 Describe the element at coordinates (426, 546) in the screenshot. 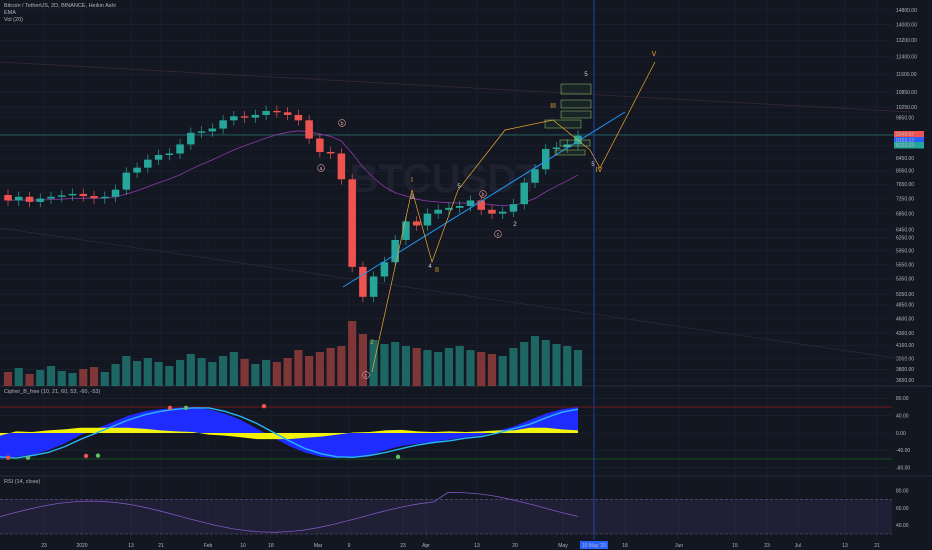

I see `time-tick-label: Apr` at that location.